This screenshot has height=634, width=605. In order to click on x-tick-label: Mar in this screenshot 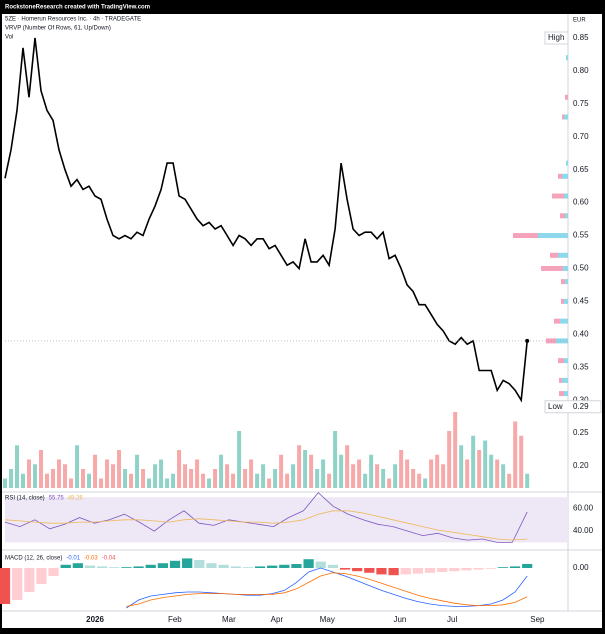, I will do `click(229, 619)`.